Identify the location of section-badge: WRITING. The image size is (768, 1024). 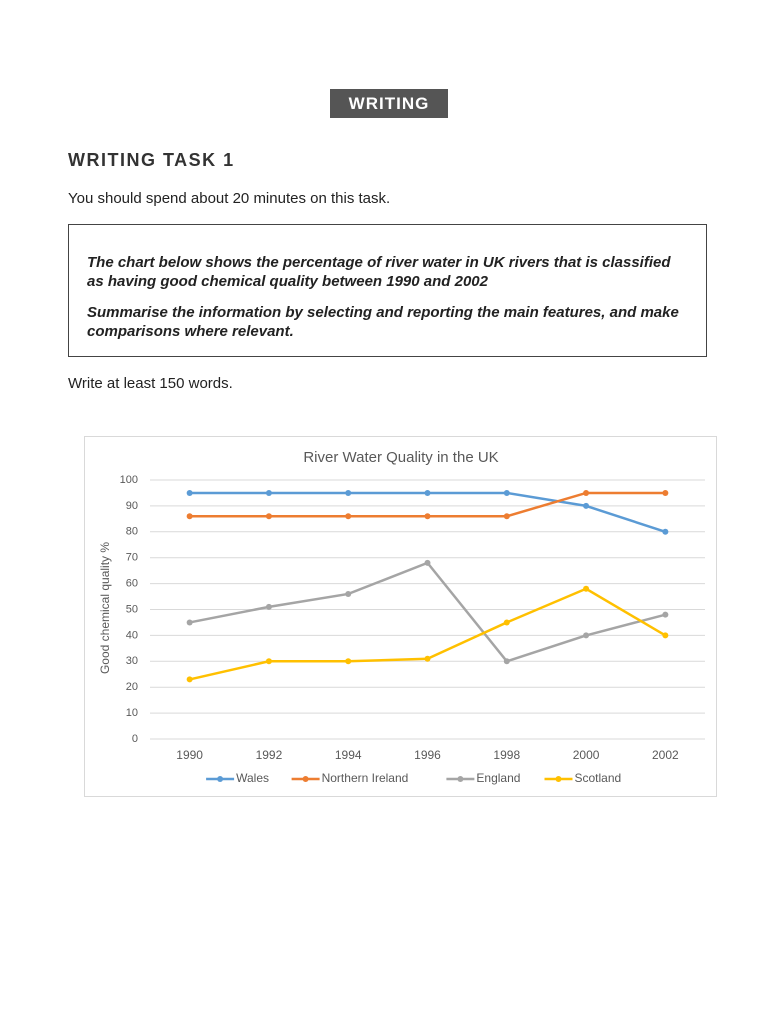
(389, 103).